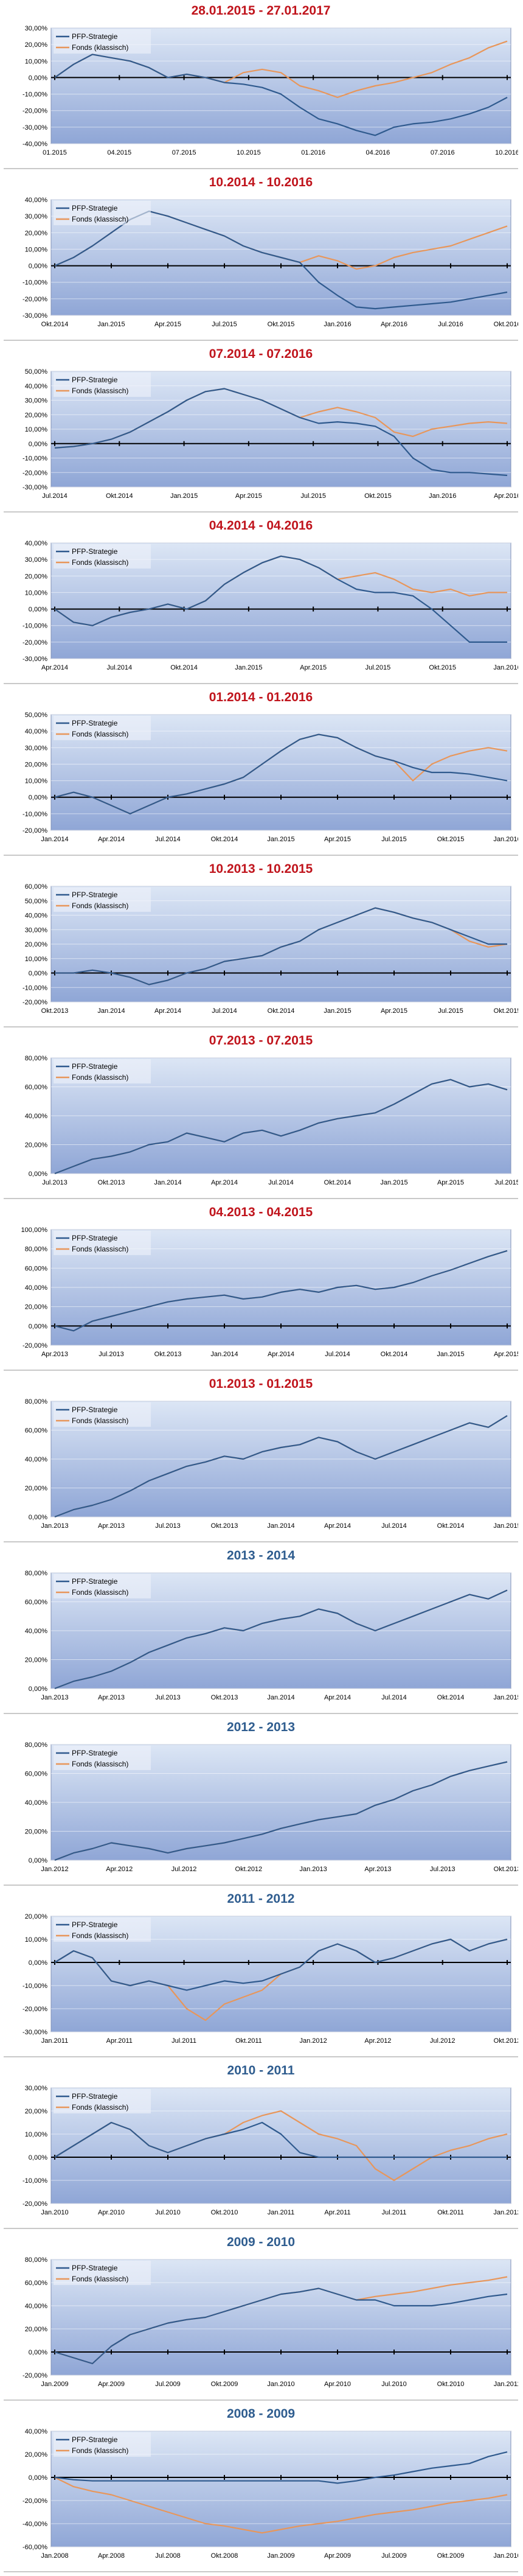 The width and height of the screenshot is (523, 2576). What do you see at coordinates (261, 2070) in the screenshot?
I see `chart-title: 2010 - 2011` at bounding box center [261, 2070].